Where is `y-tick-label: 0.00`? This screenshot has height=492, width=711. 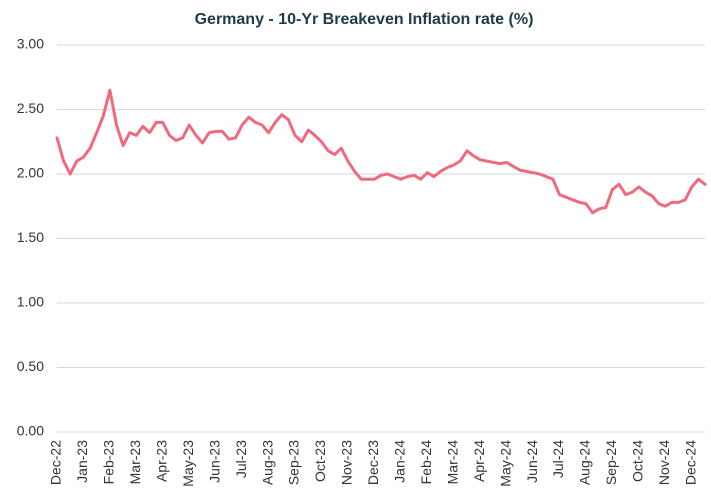
y-tick-label: 0.00 is located at coordinates (30, 431).